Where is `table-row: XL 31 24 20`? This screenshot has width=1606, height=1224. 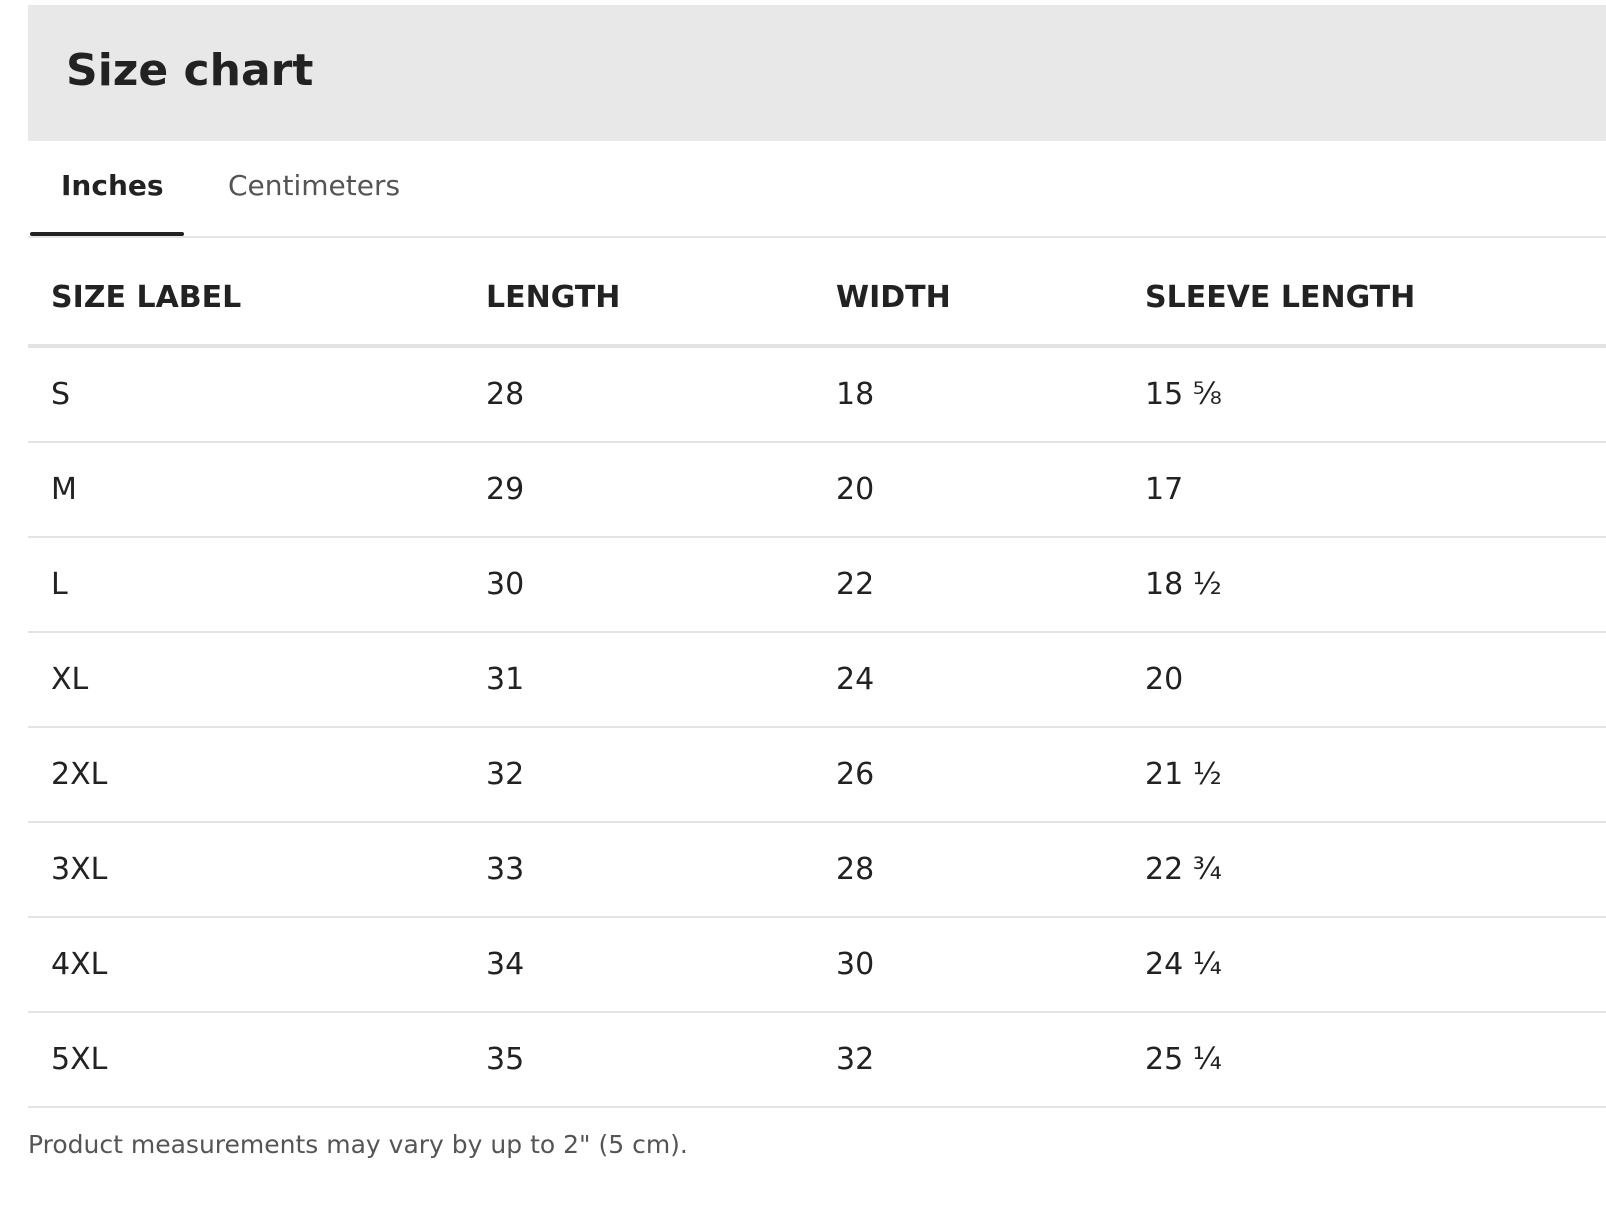
table-row: XL 31 24 20 is located at coordinates (817, 680).